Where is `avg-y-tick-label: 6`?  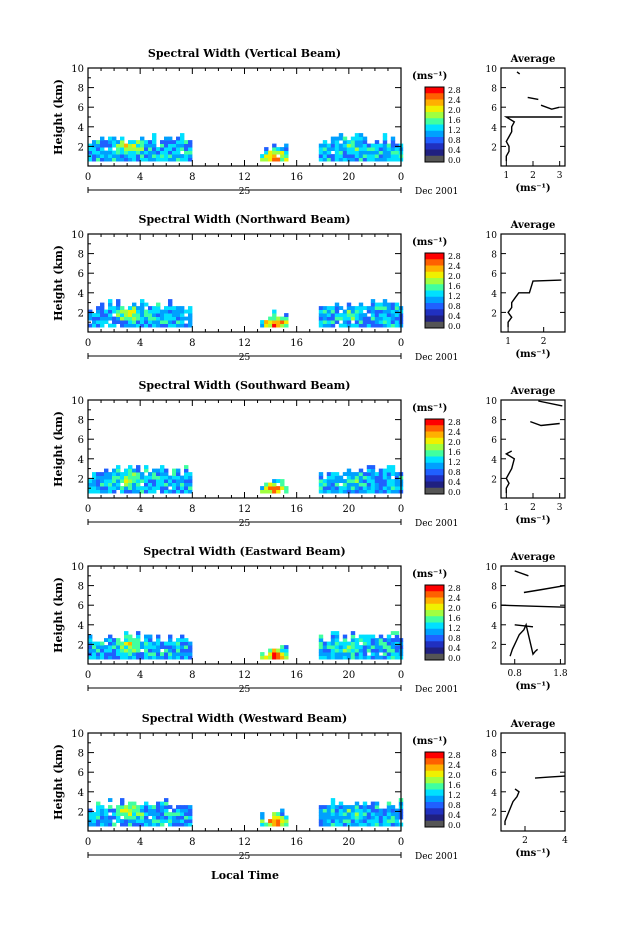 avg-y-tick-label: 6 is located at coordinates (494, 441).